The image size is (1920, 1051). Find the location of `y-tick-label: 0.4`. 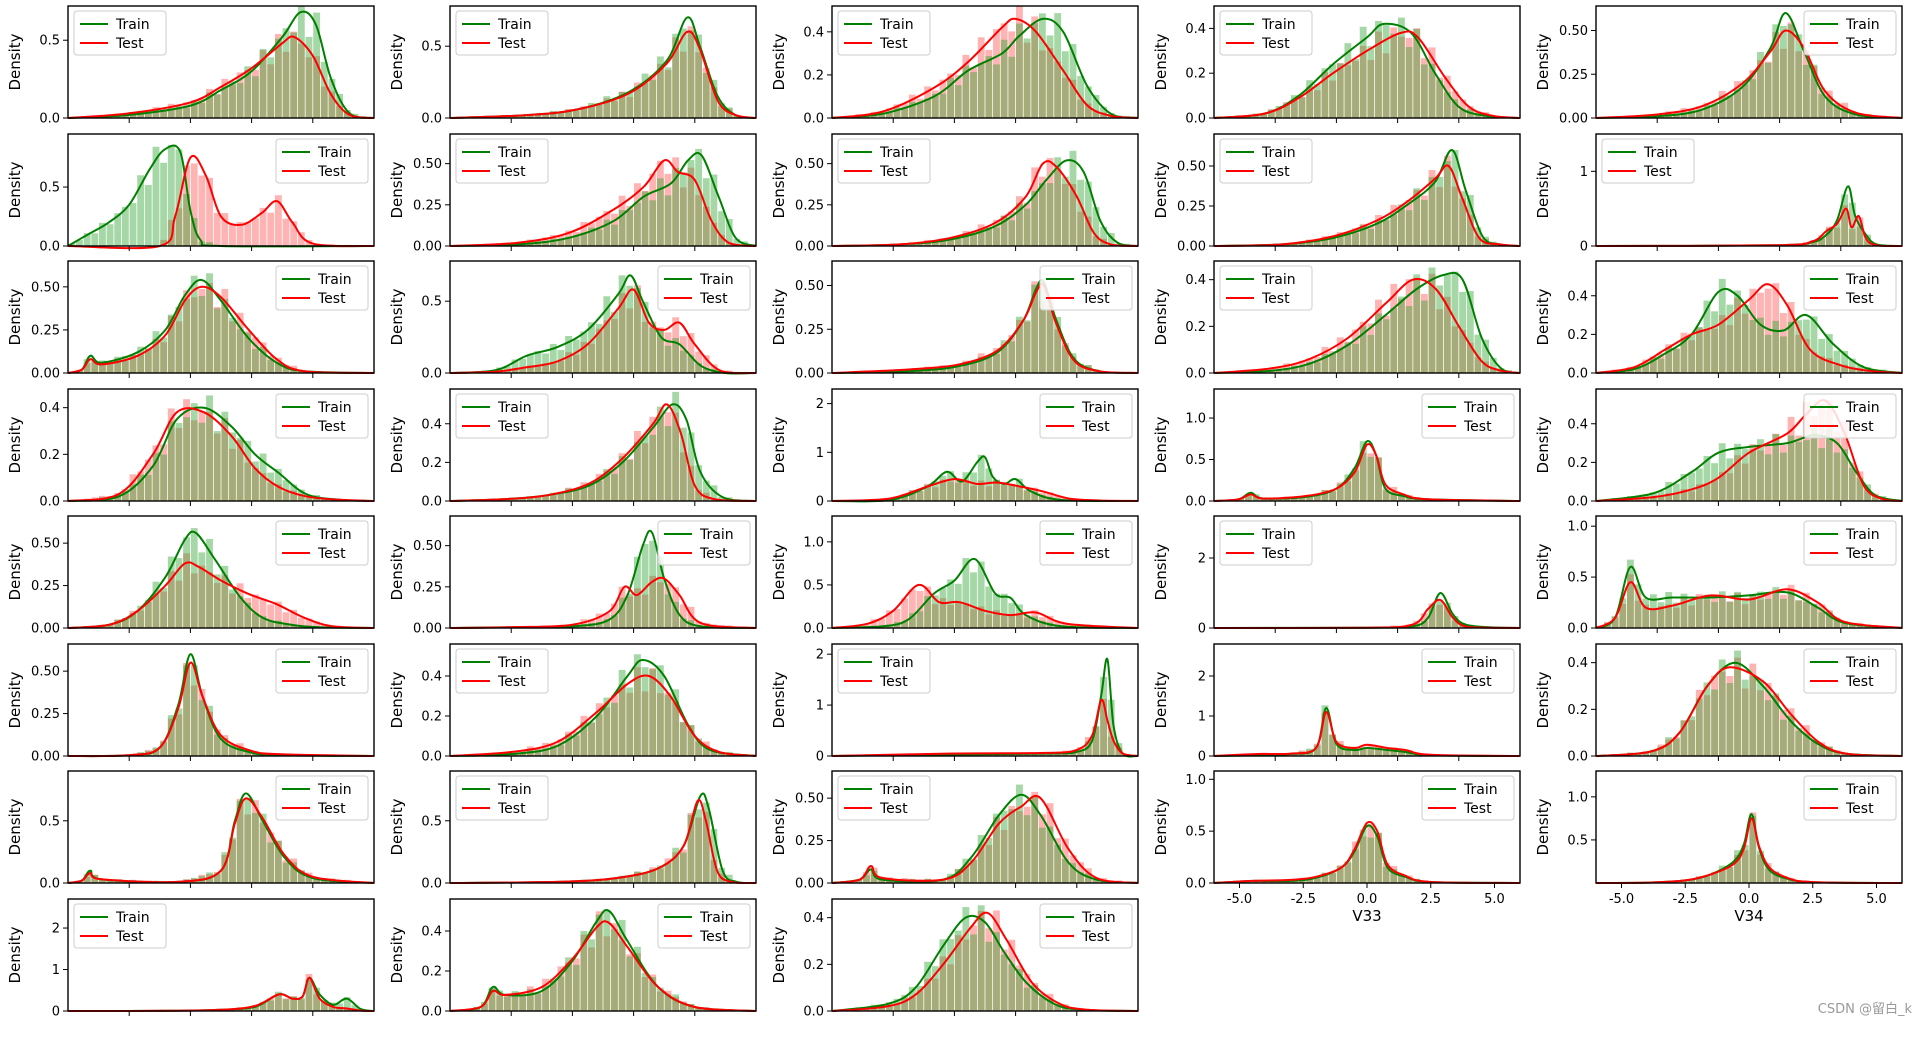

y-tick-label: 0.4 is located at coordinates (1195, 280).